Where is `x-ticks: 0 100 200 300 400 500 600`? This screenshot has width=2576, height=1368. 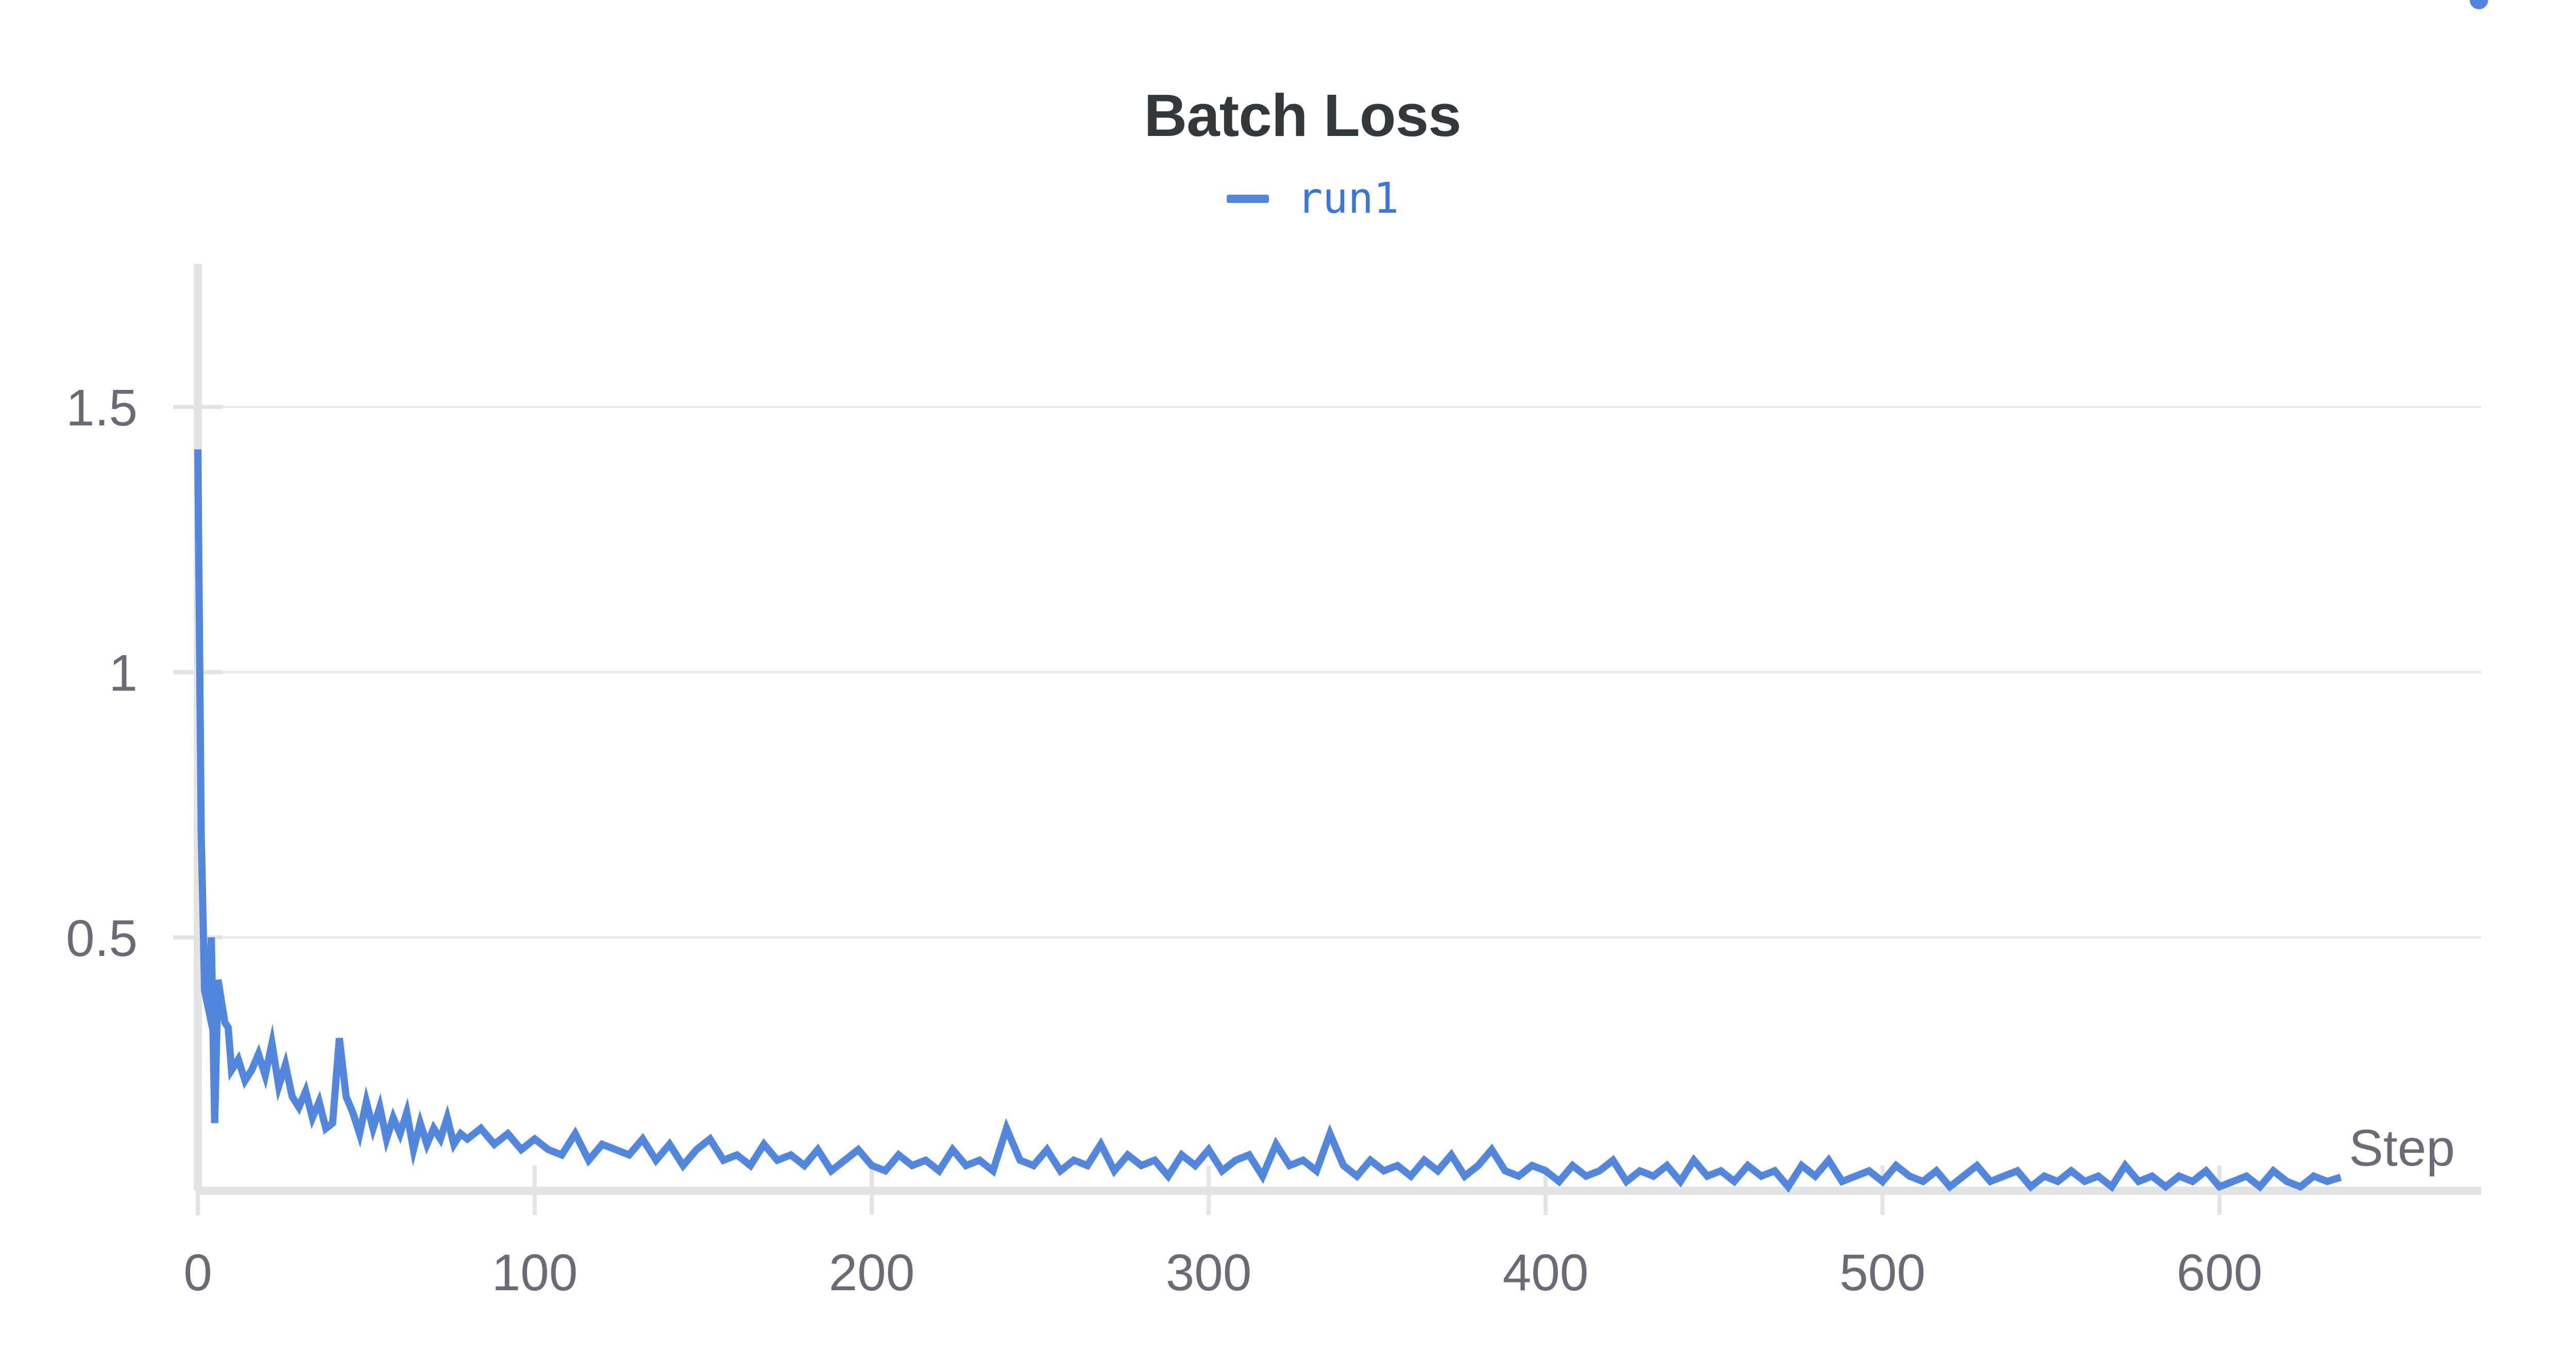 x-ticks: 0 100 200 300 400 500 600 is located at coordinates (1223, 1234).